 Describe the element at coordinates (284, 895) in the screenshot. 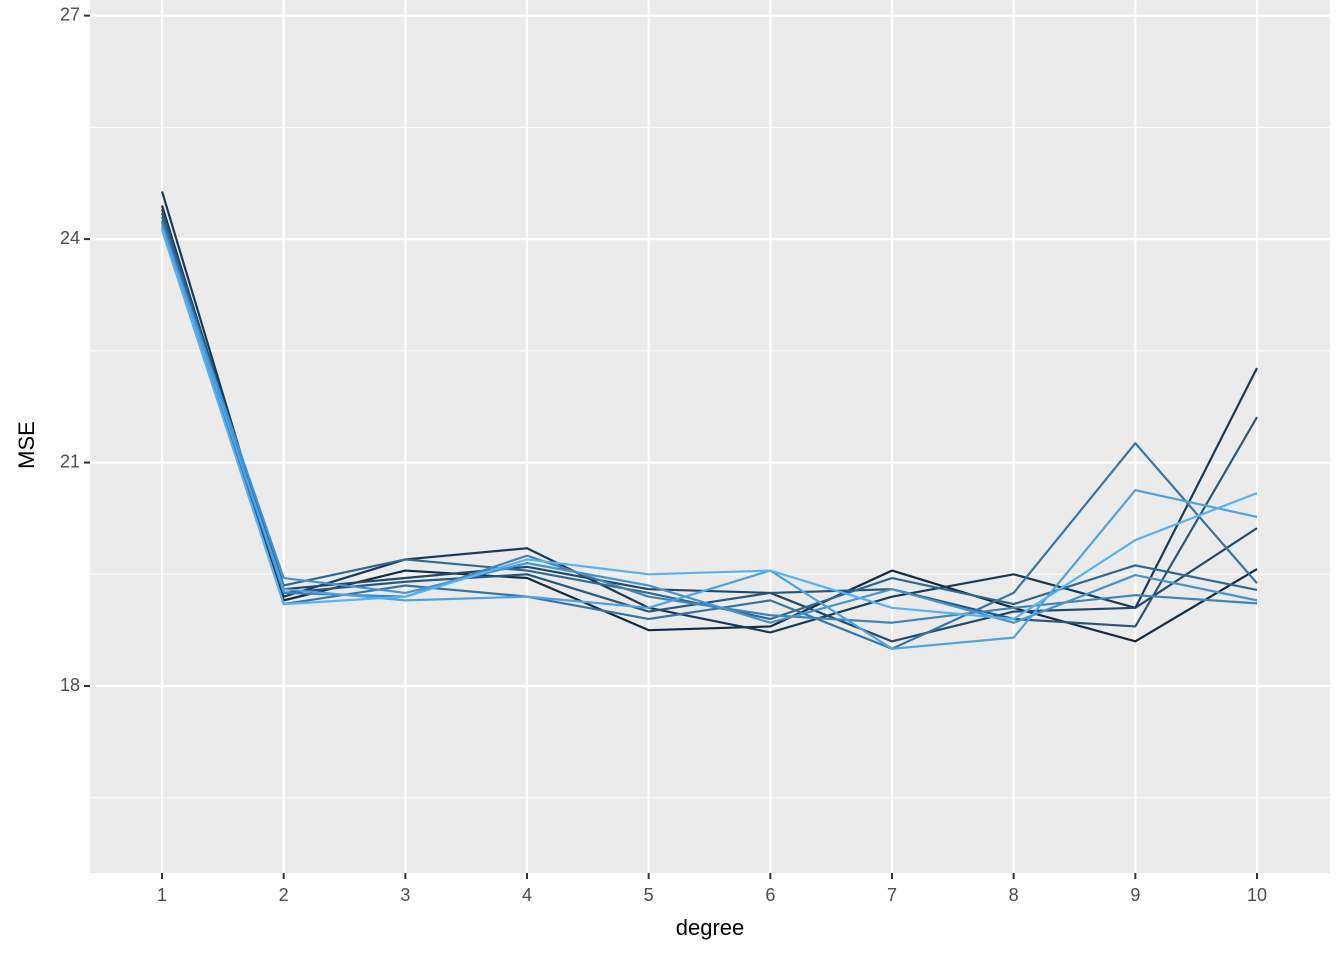

I see `x-tick-label: 2` at that location.